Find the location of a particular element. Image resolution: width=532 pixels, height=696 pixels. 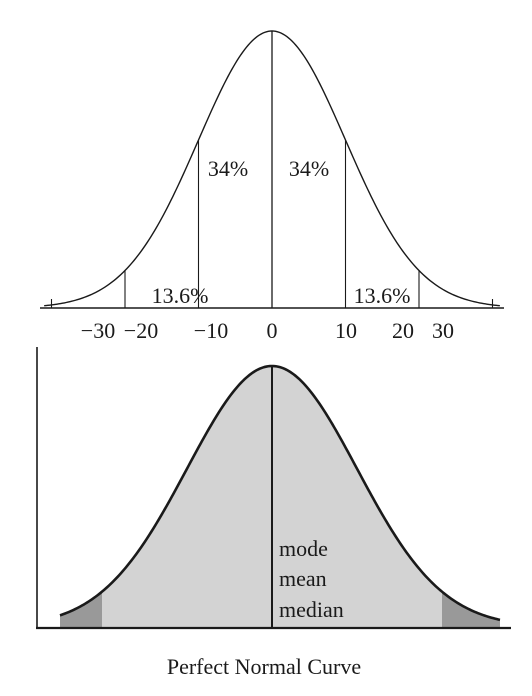

tick-label-minus-10: −10 is located at coordinates (211, 330).